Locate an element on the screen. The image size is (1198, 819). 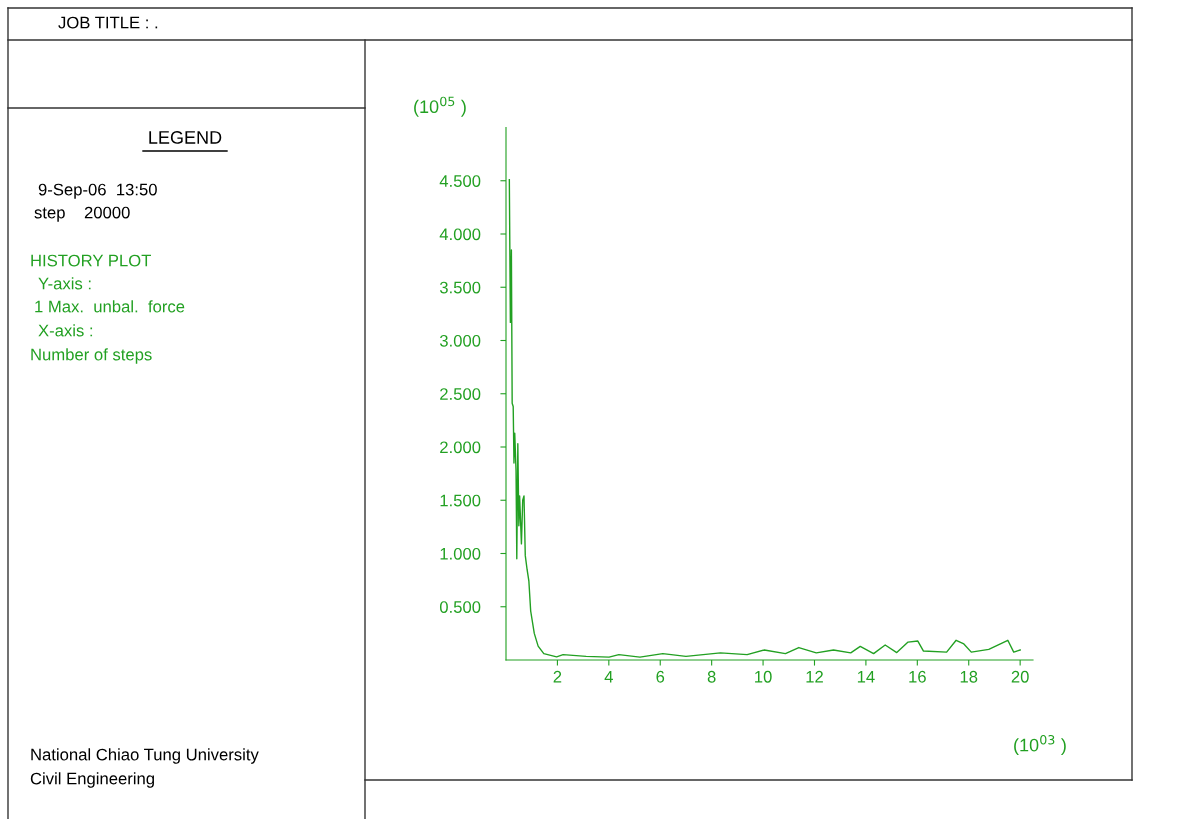
text: Civil Engineering is located at coordinates (92, 780).